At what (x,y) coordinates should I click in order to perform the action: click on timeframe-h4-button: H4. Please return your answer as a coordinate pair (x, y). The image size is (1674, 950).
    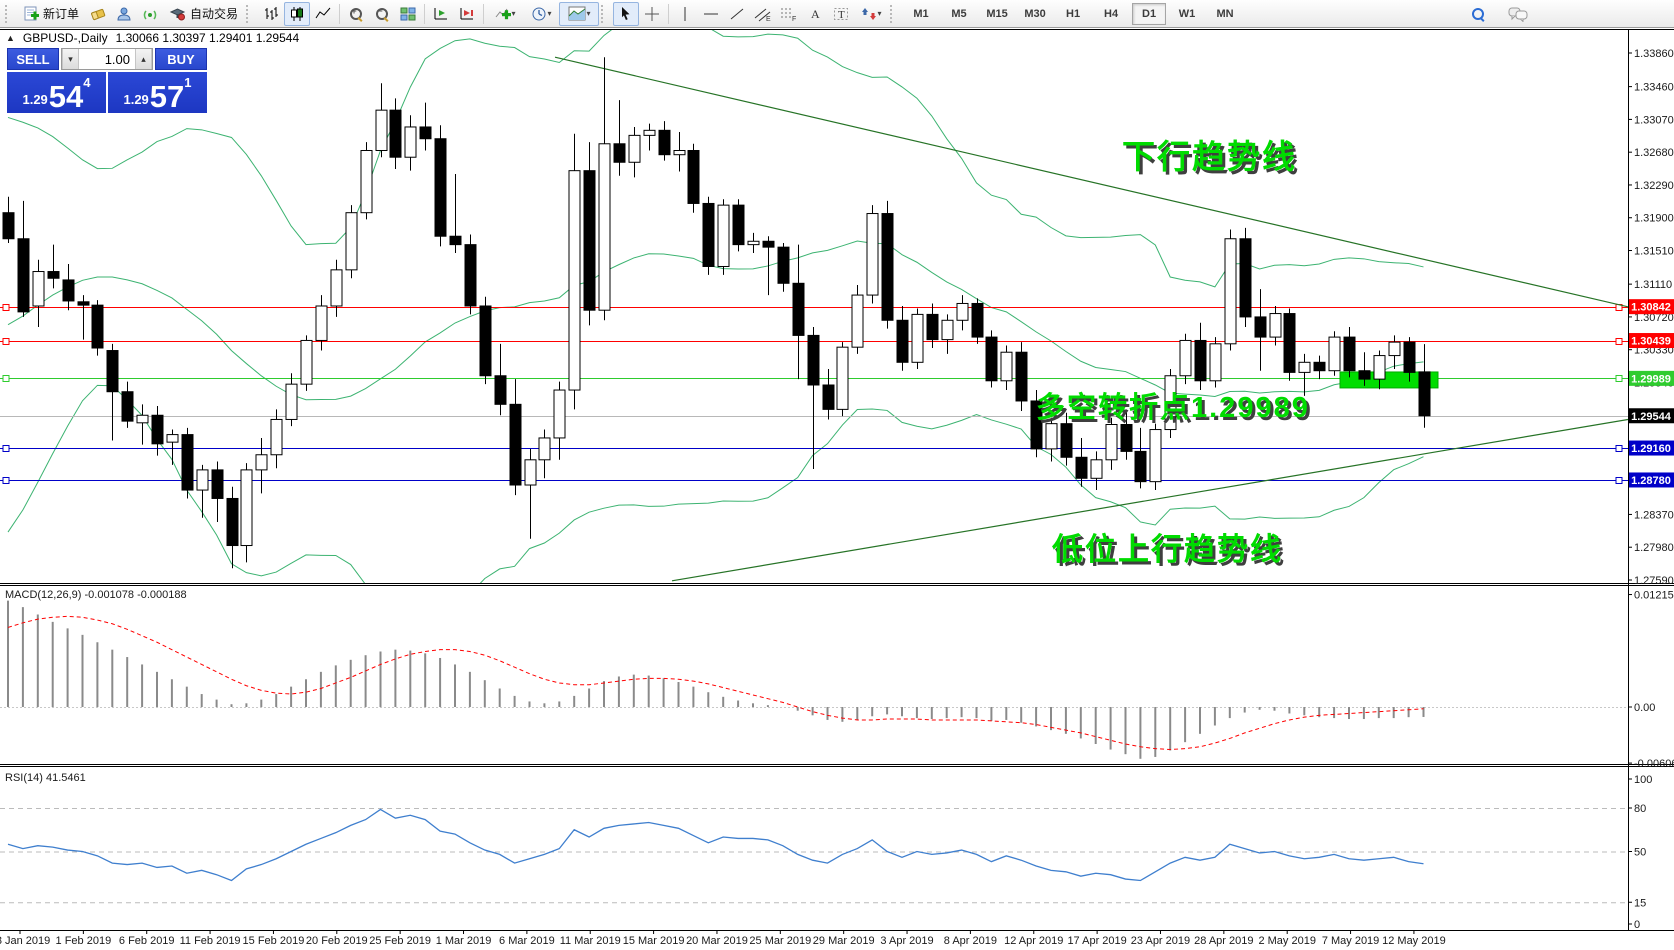
    Looking at the image, I should click on (1111, 14).